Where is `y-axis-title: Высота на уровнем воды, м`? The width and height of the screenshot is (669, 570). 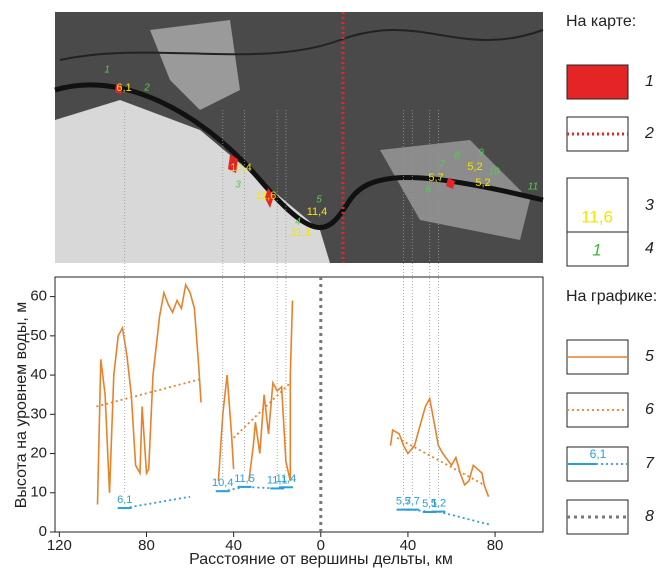 y-axis-title: Высота на уровнем воды, м is located at coordinates (21, 405).